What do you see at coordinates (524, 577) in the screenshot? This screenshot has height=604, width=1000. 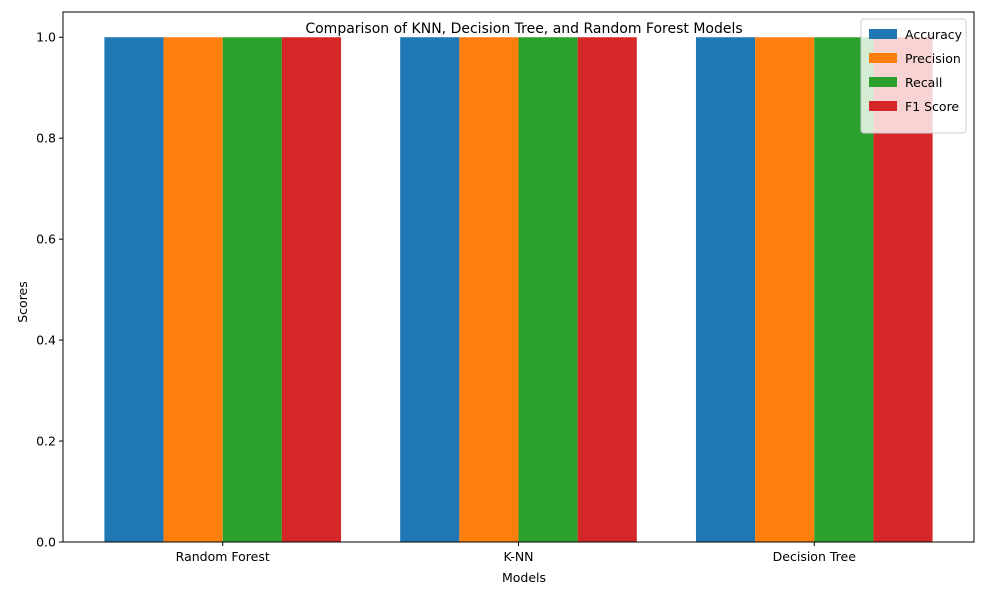 I see `x-axis-label: Models` at bounding box center [524, 577].